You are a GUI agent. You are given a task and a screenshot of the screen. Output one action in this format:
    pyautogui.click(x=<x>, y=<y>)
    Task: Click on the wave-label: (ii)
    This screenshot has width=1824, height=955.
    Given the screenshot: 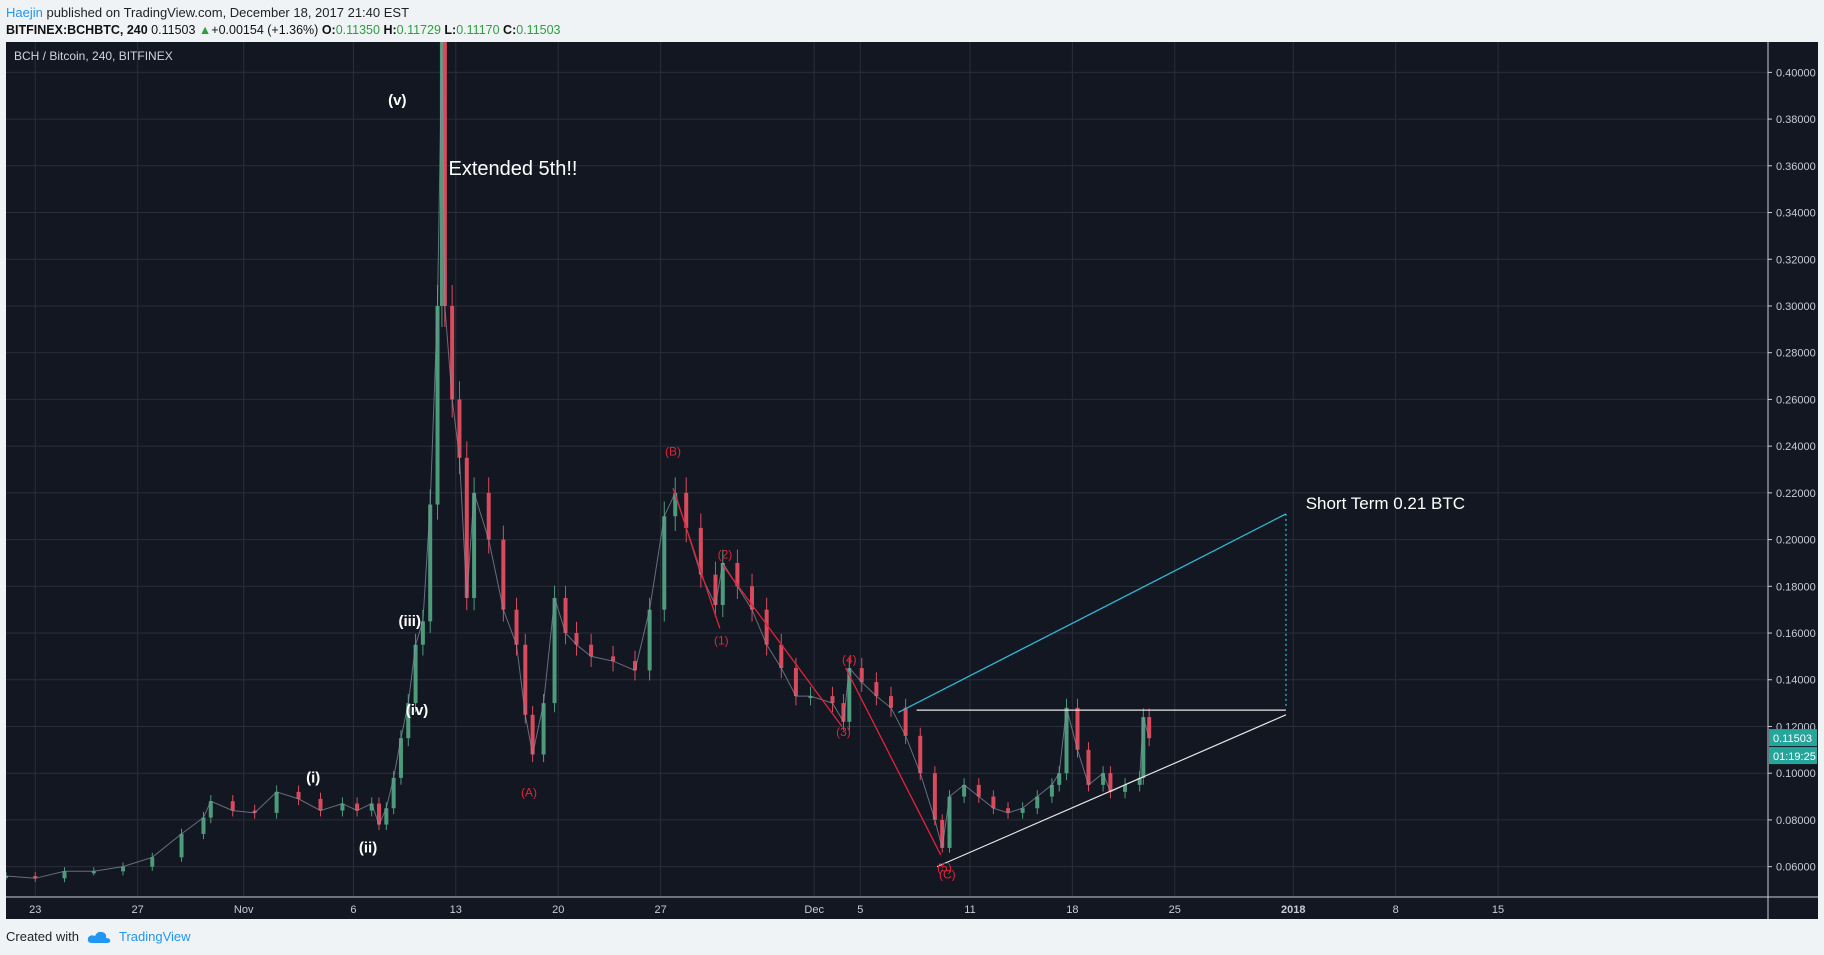 What is the action you would take?
    pyautogui.click(x=368, y=848)
    